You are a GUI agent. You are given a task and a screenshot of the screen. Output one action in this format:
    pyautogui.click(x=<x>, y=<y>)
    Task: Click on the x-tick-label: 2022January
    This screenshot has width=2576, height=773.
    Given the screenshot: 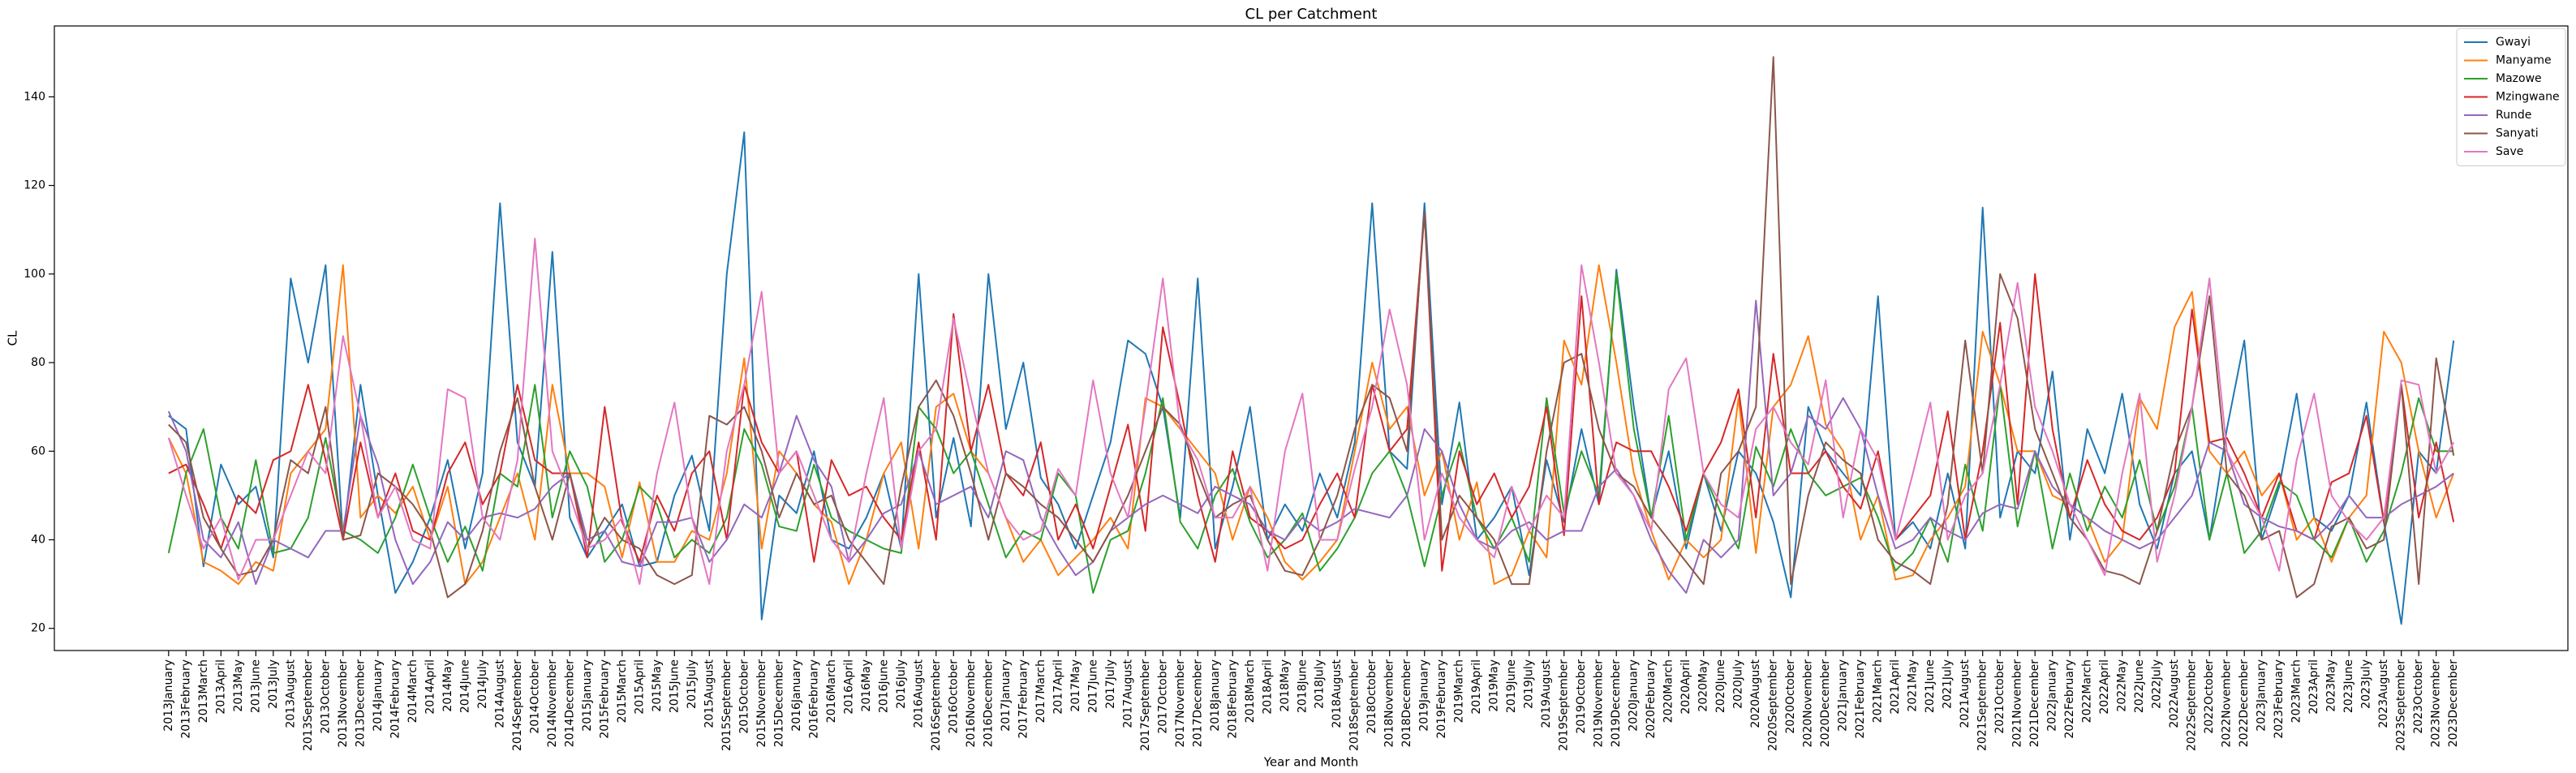 What is the action you would take?
    pyautogui.click(x=2052, y=695)
    